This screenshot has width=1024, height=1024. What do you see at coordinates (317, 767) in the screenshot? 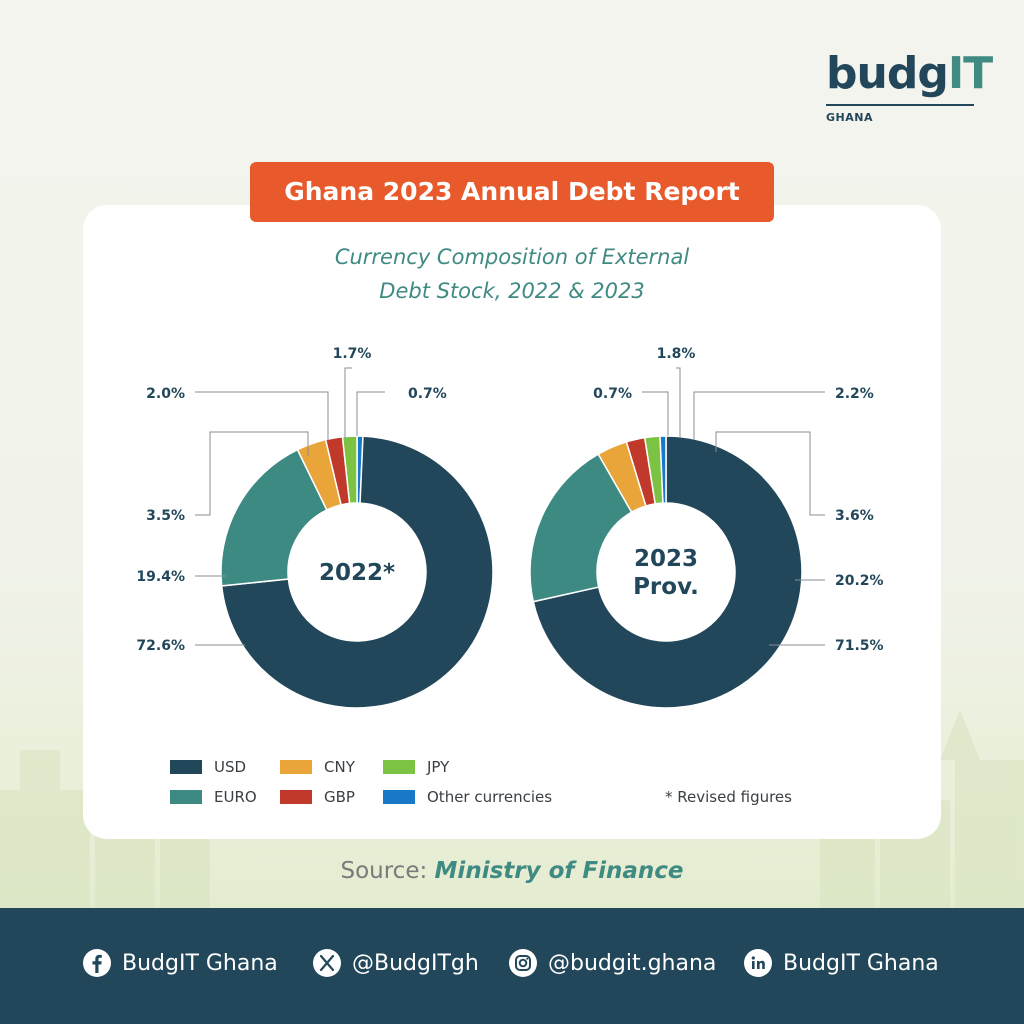
I see `legend-item-cny: CNY` at bounding box center [317, 767].